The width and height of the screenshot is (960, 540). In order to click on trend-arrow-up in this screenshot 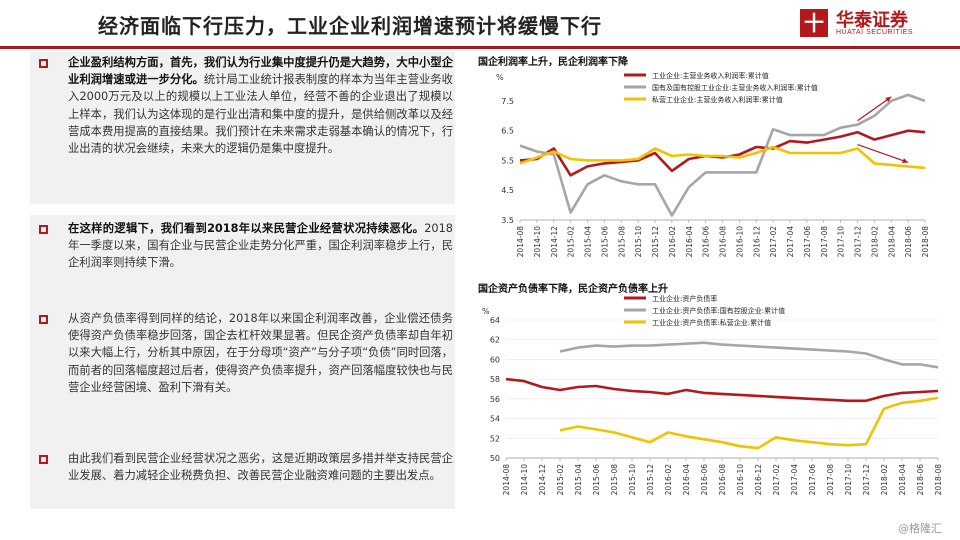, I will do `click(874, 109)`.